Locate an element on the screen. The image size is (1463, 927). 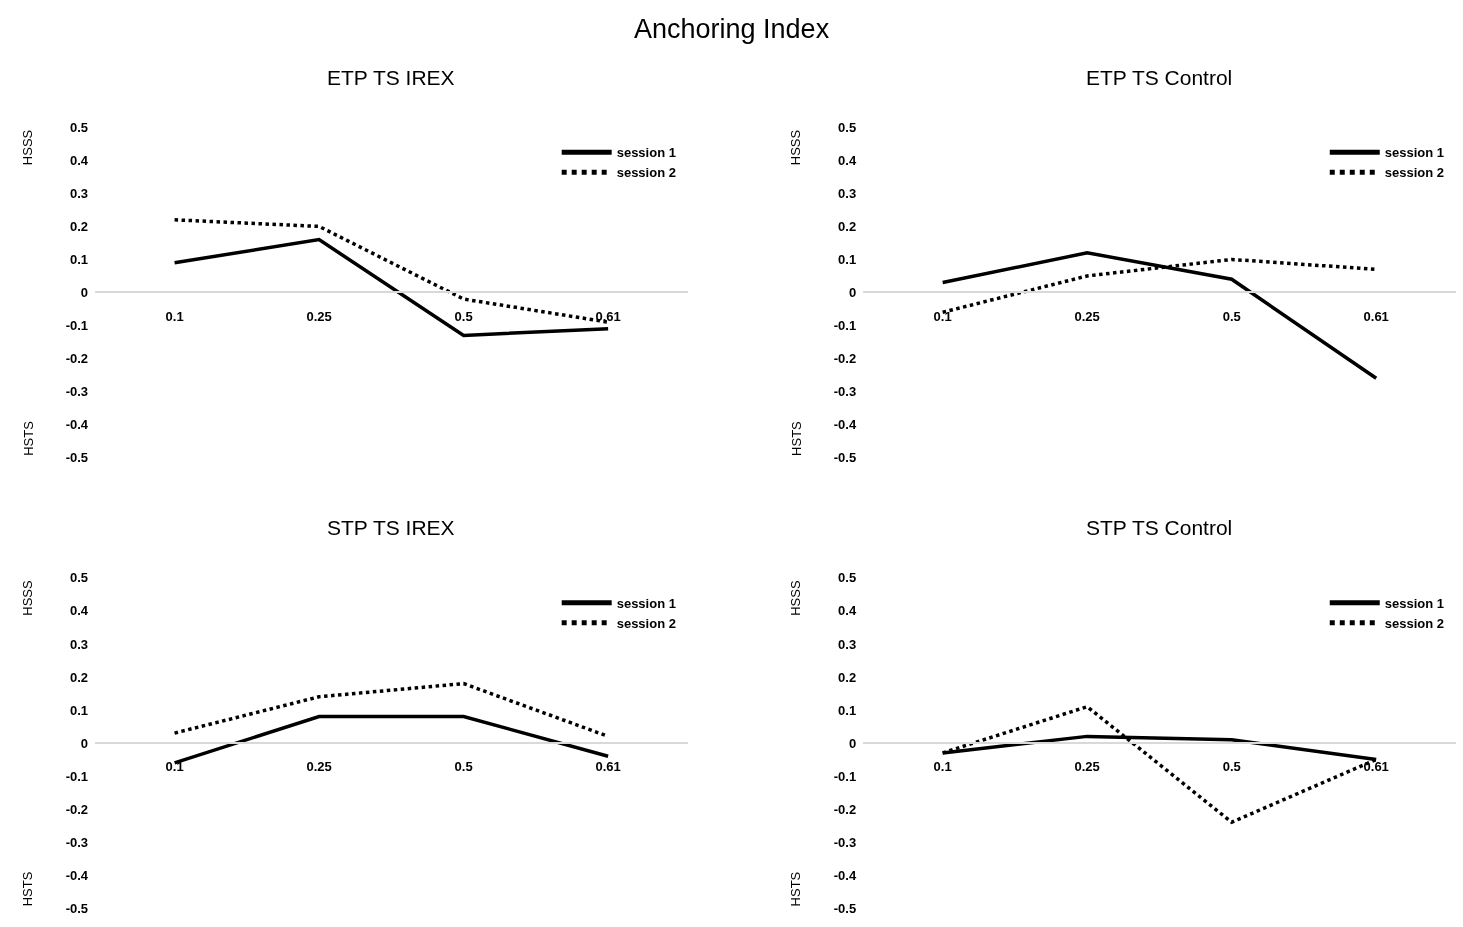
chart-title: STP TS Control is located at coordinates (1159, 527).